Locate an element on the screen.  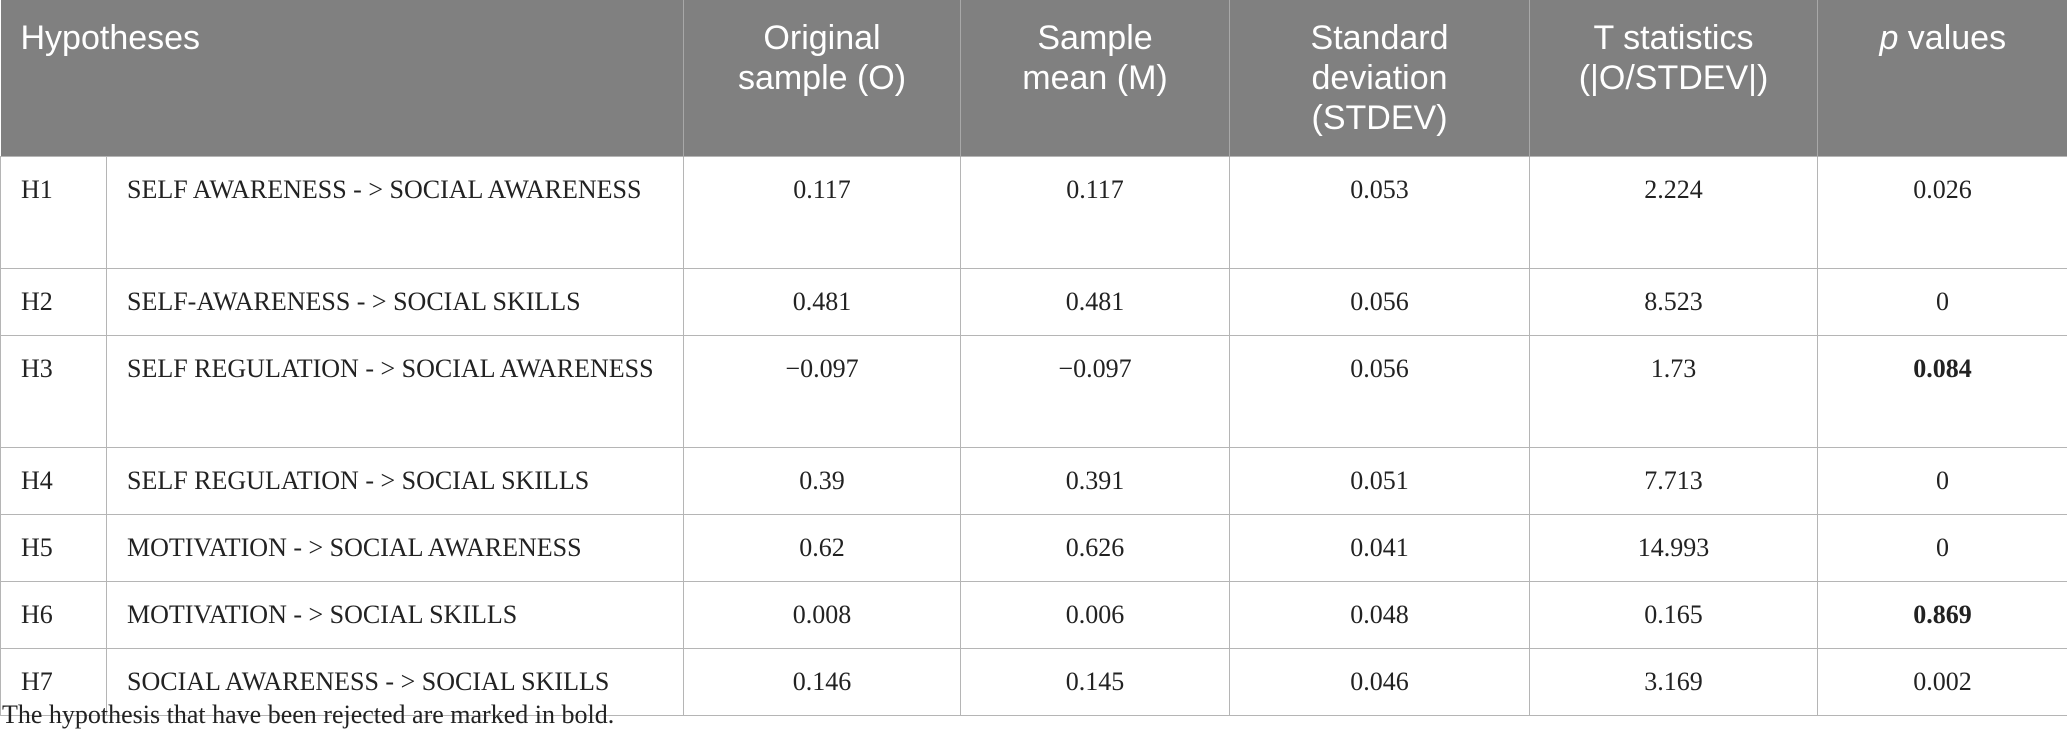
header-original-sample-line1: Original is located at coordinates (822, 38).